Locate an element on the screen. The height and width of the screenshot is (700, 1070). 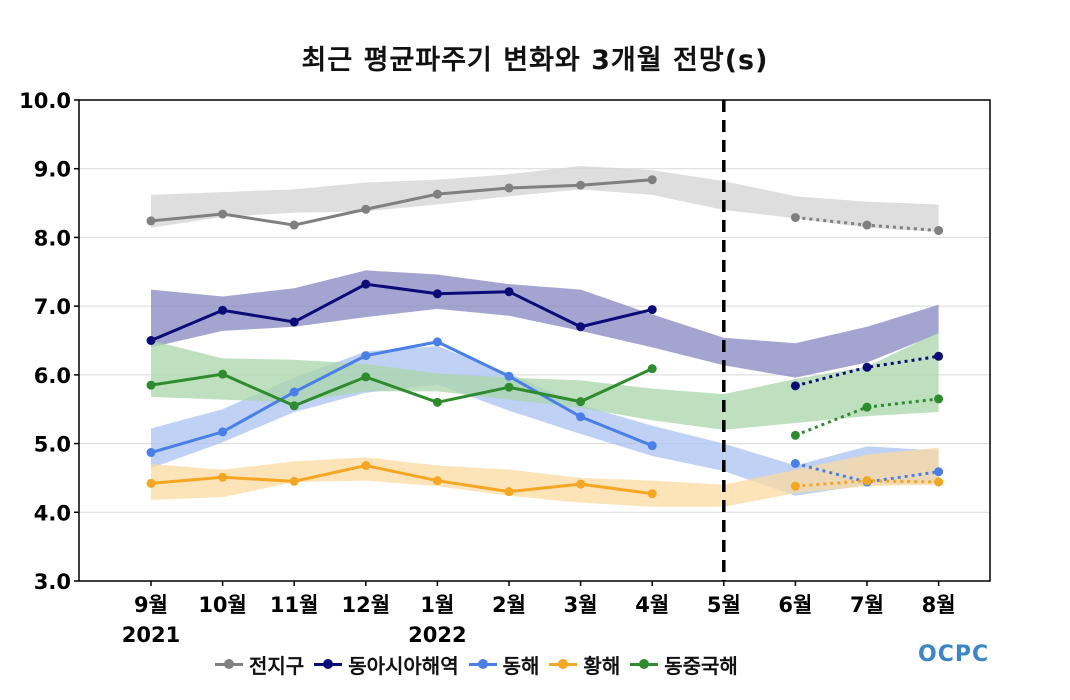
legend-item: 동중국해 is located at coordinates (684, 664).